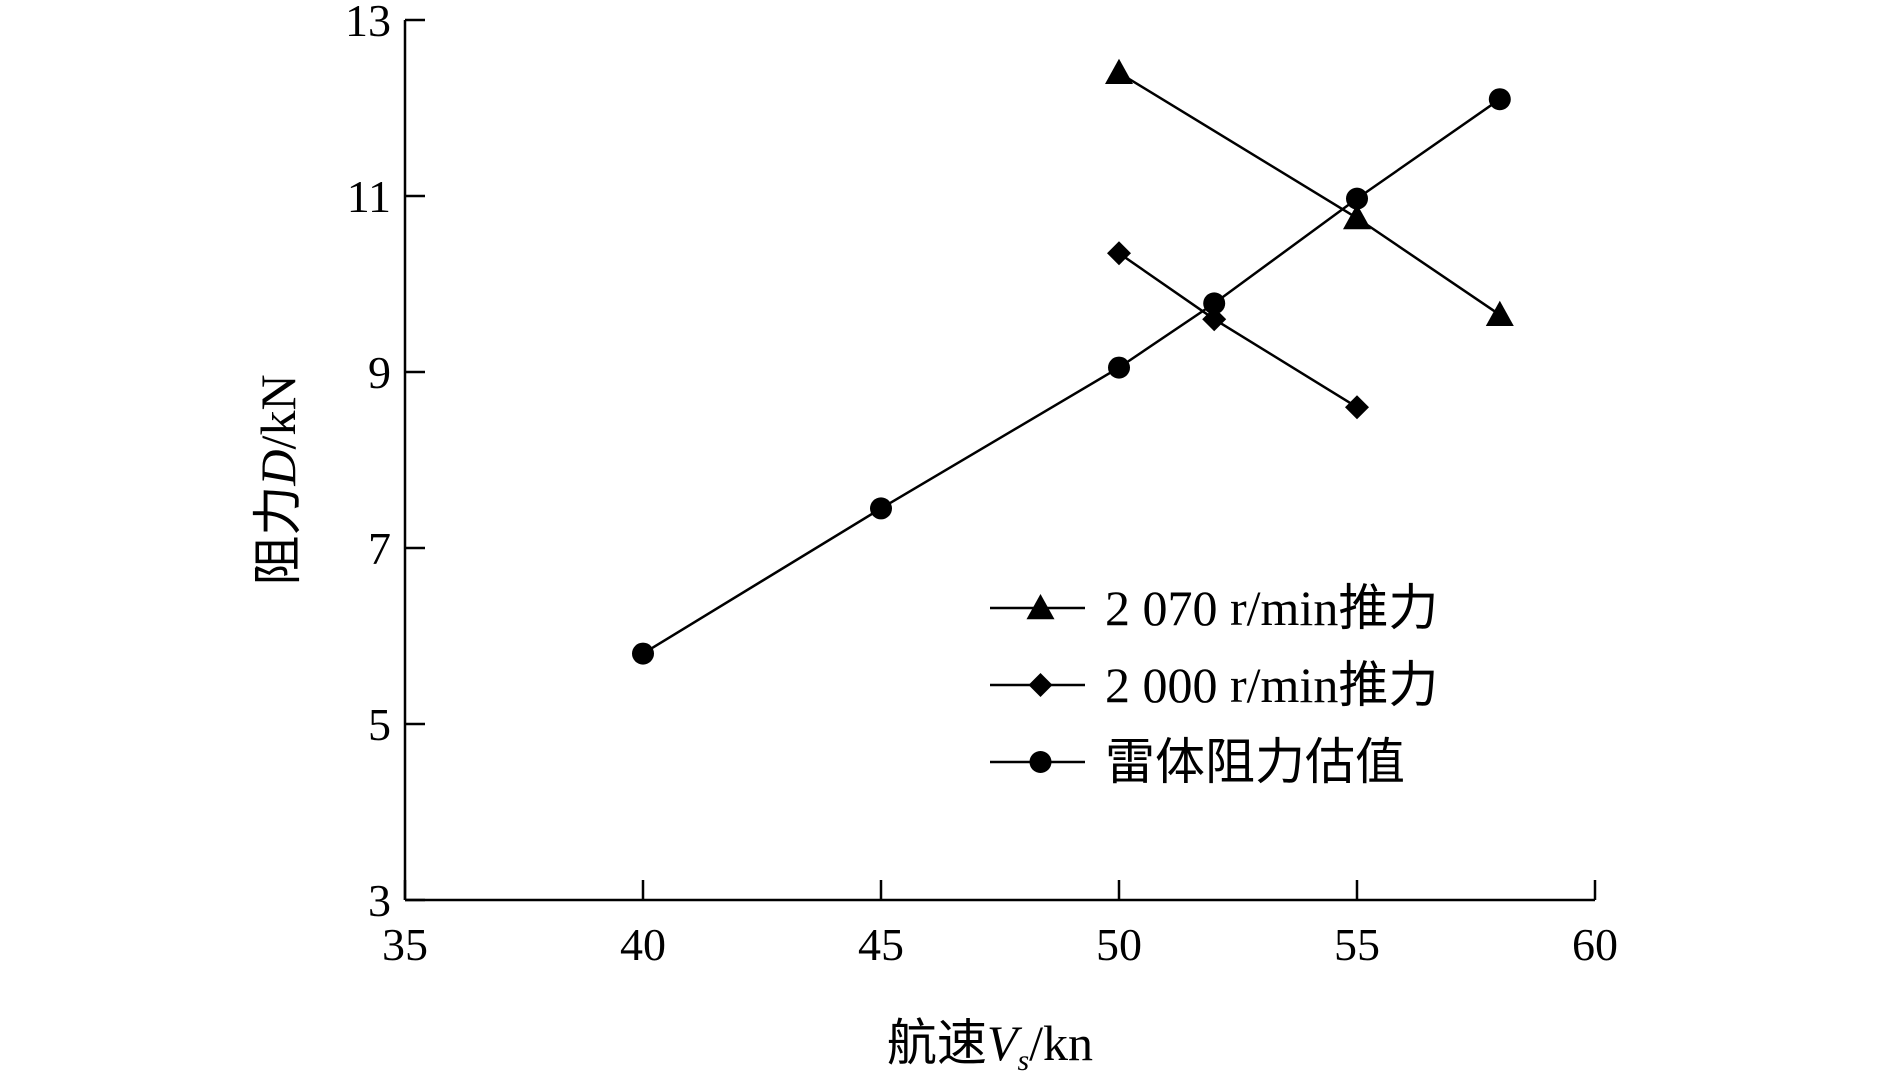  I want to click on x-axis-title-var: V, so click(1005, 1043).